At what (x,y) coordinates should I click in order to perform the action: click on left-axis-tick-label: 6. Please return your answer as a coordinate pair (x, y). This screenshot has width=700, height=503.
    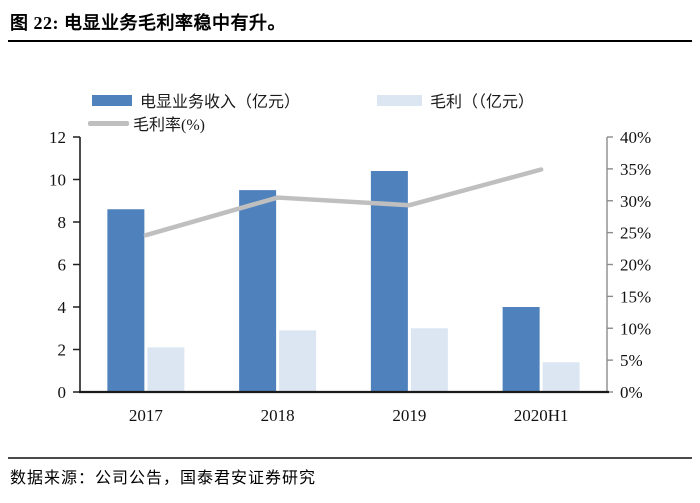
    Looking at the image, I should click on (62, 265).